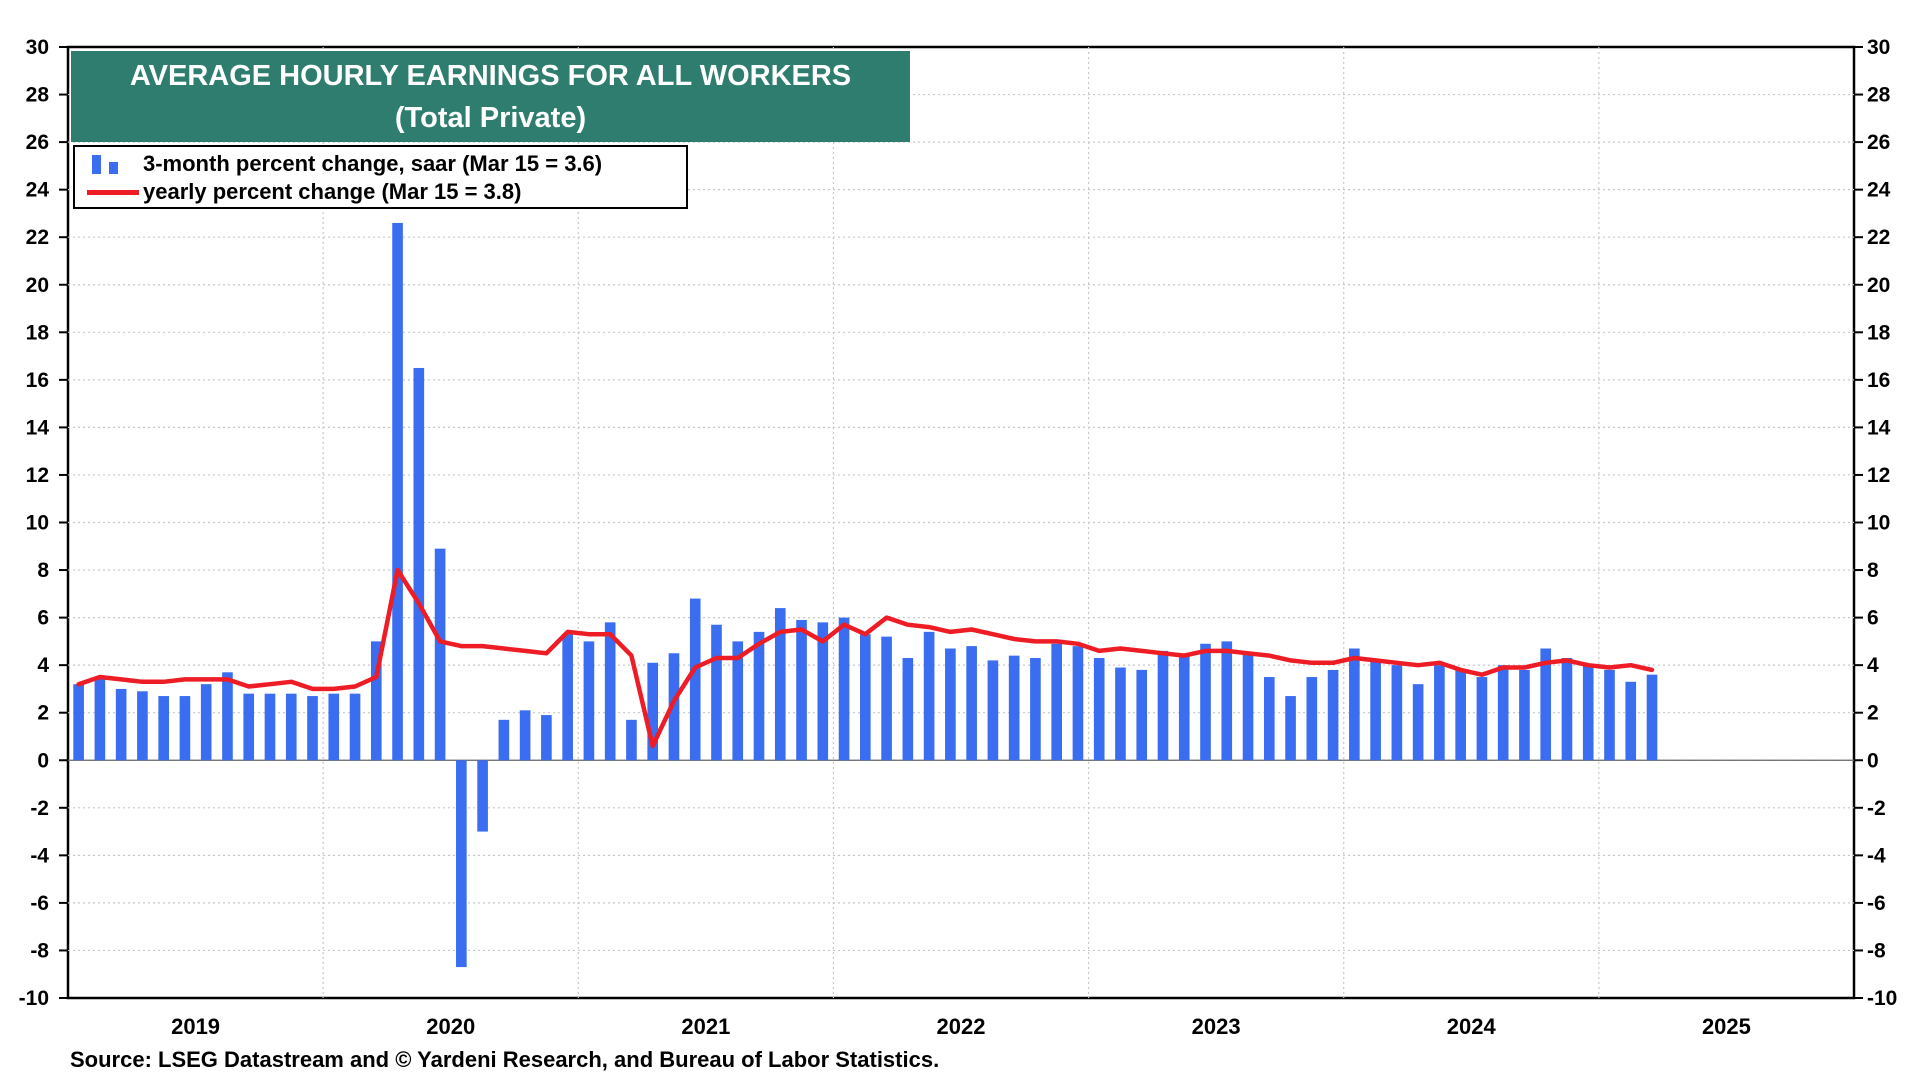 This screenshot has width=1920, height=1080. What do you see at coordinates (1873, 760) in the screenshot?
I see `y-tick-label-right: 0` at bounding box center [1873, 760].